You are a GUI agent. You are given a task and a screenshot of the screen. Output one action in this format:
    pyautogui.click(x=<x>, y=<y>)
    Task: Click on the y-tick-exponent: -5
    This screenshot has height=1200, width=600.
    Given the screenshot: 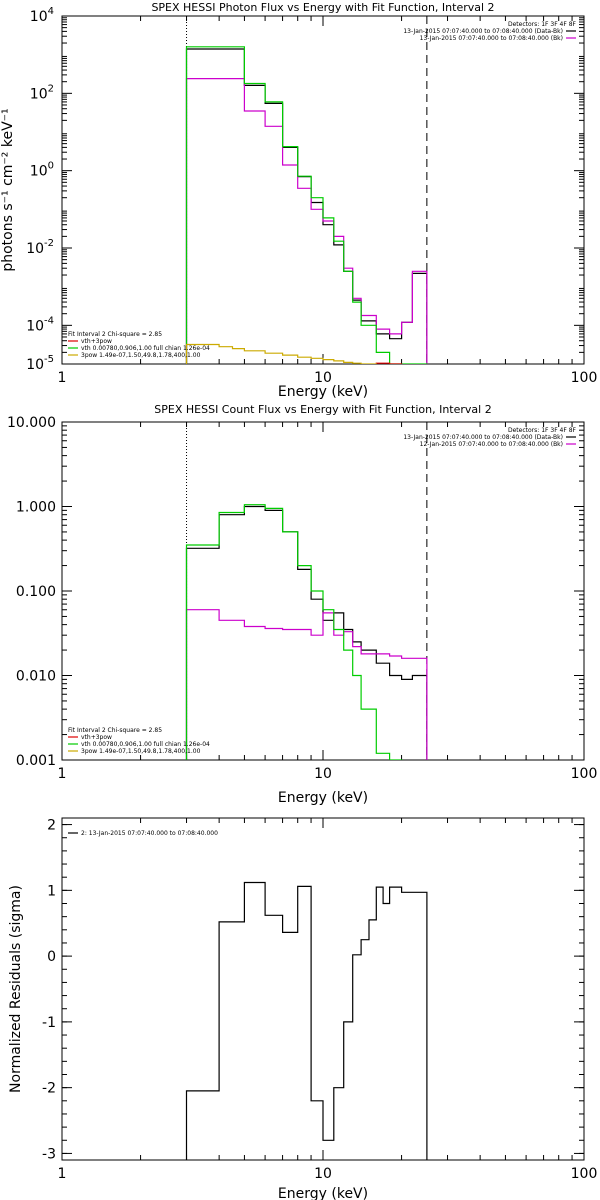 What is the action you would take?
    pyautogui.click(x=49, y=359)
    